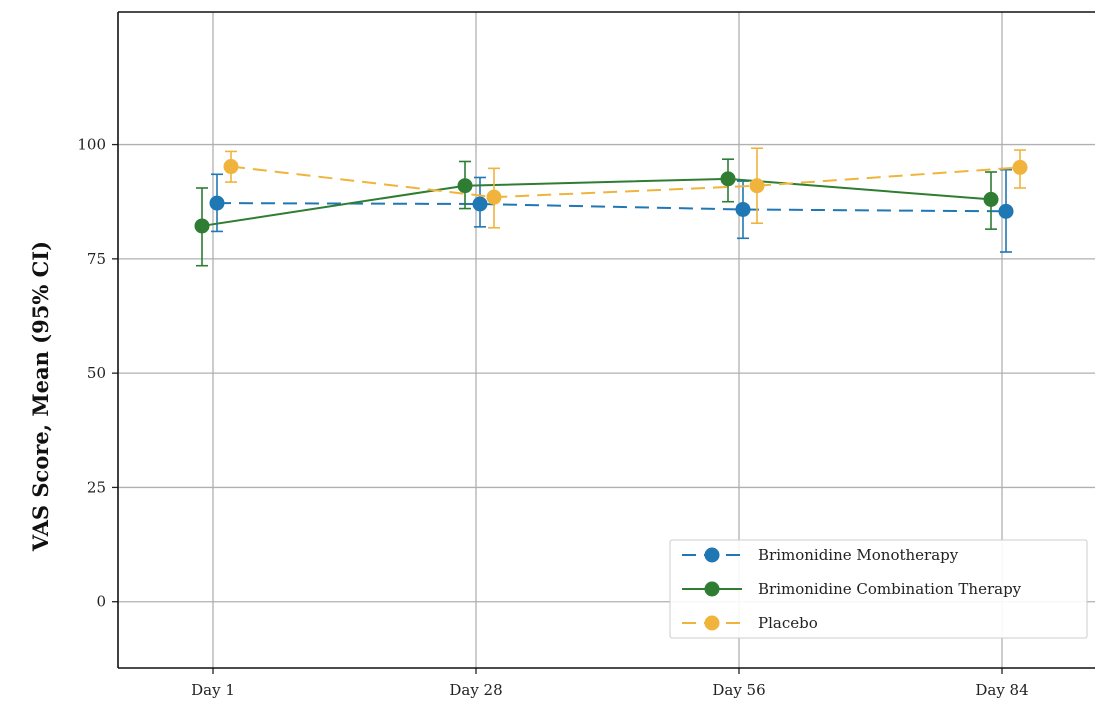 The image size is (1095, 702). I want to click on y-tick-label: 100, so click(91, 145).